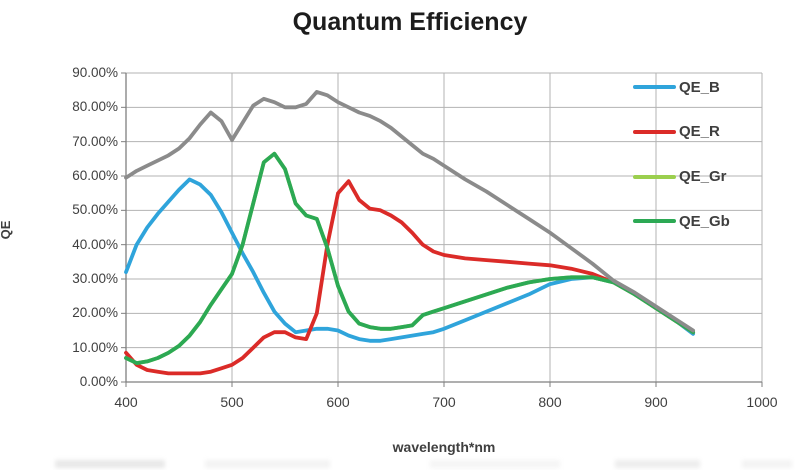  What do you see at coordinates (762, 402) in the screenshot?
I see `x-tick-label: 1000` at bounding box center [762, 402].